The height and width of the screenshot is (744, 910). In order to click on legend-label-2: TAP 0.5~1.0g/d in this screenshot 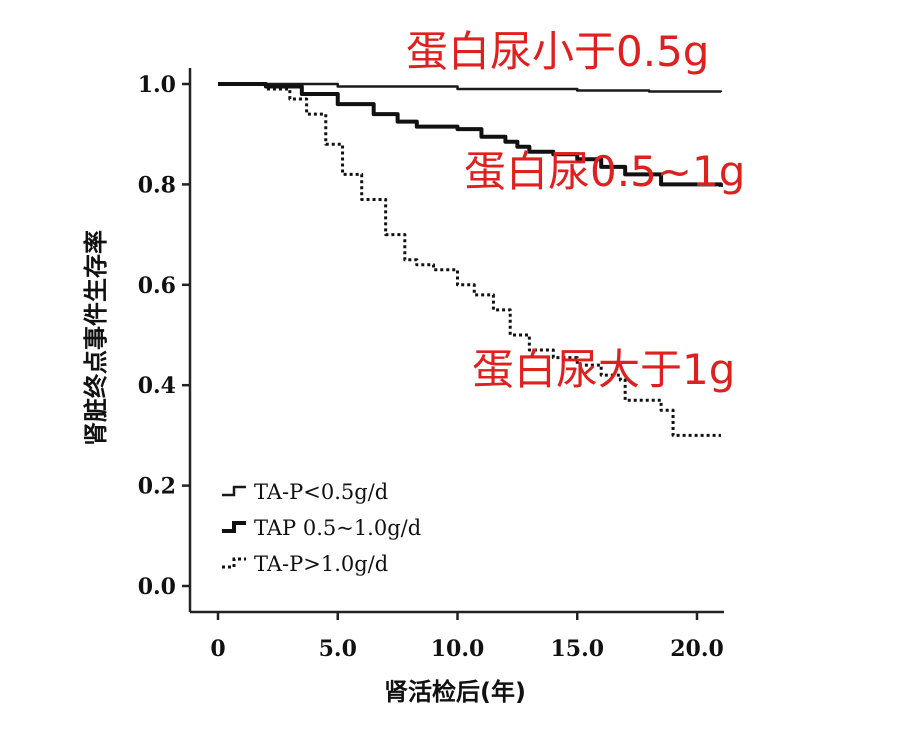, I will do `click(337, 528)`.